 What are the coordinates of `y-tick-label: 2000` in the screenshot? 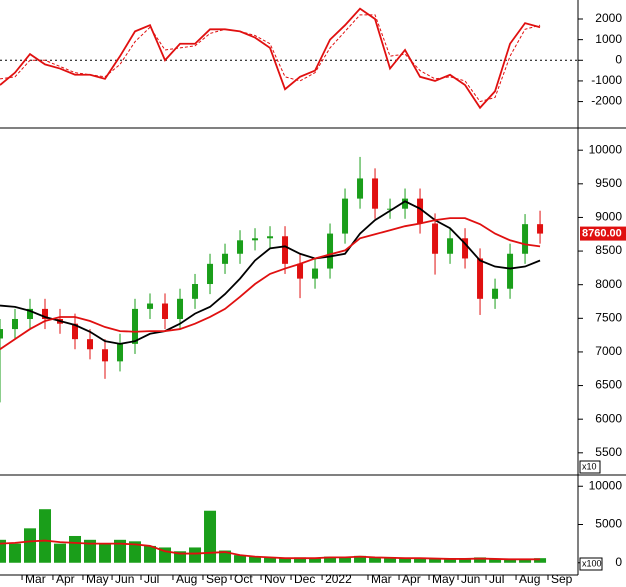 It's located at (608, 18).